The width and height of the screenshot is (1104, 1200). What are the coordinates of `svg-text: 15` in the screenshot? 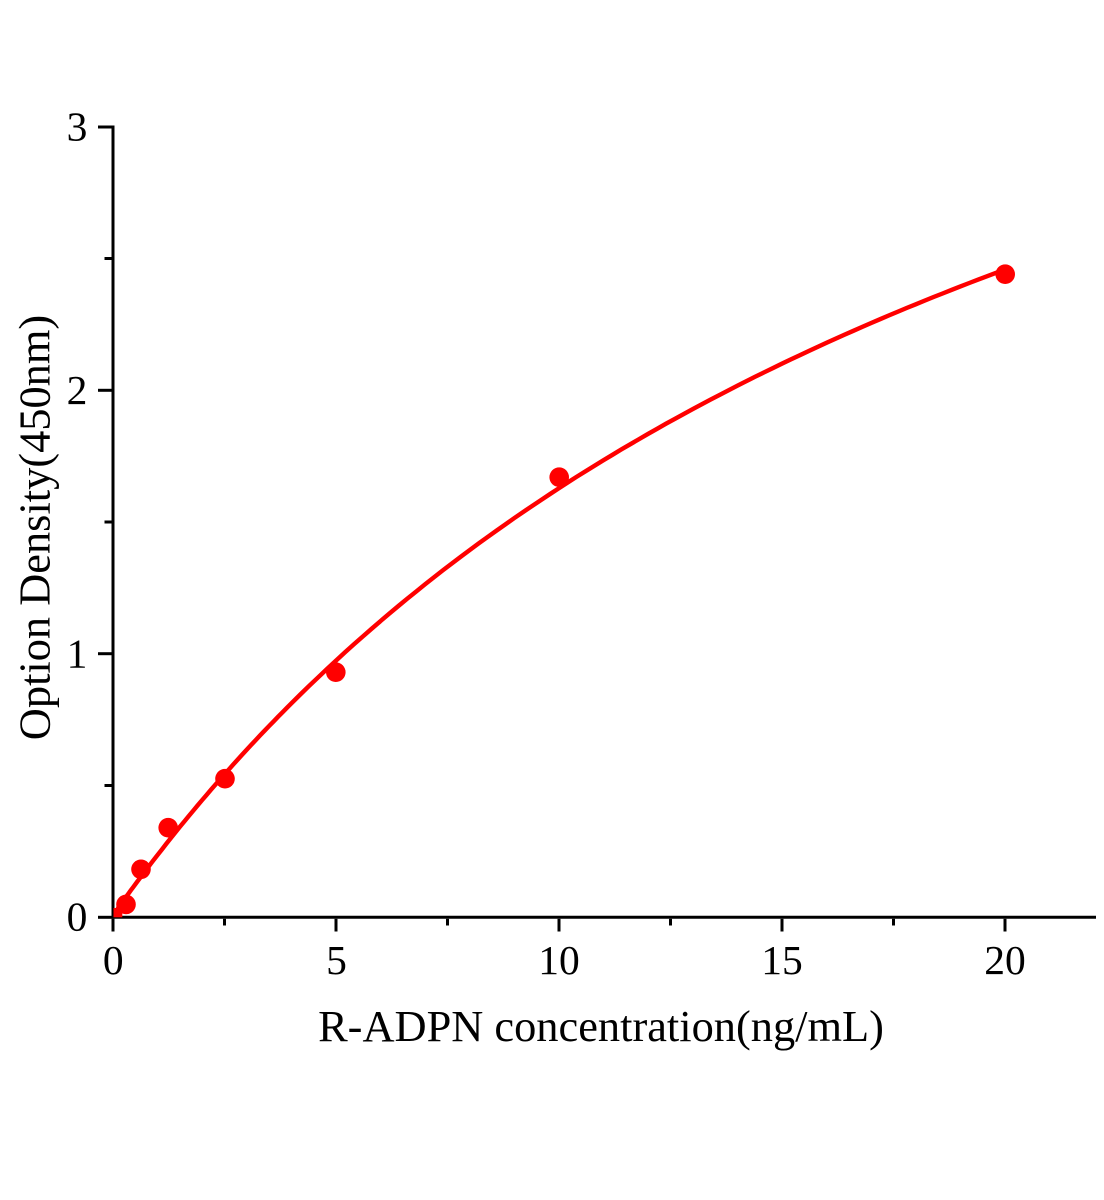 It's located at (782, 960).